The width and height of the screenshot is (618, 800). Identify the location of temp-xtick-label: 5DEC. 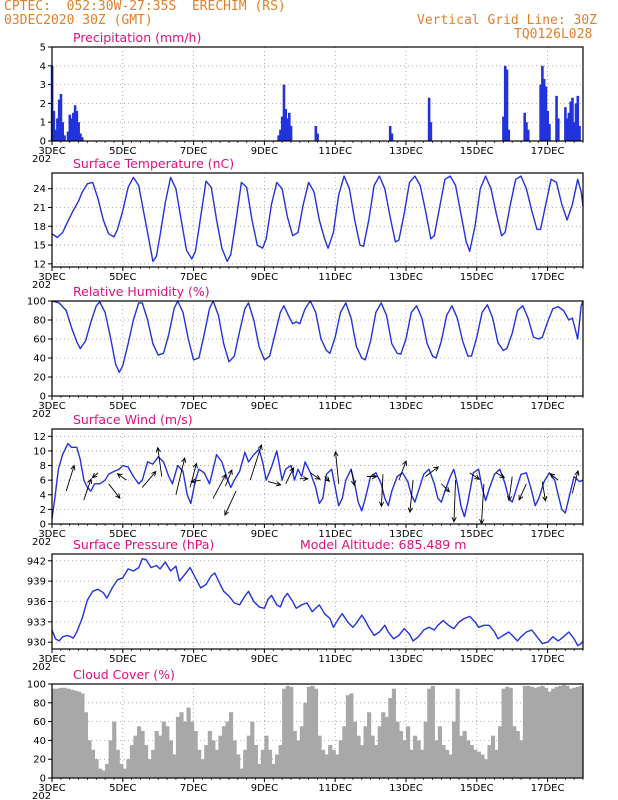
(122, 277).